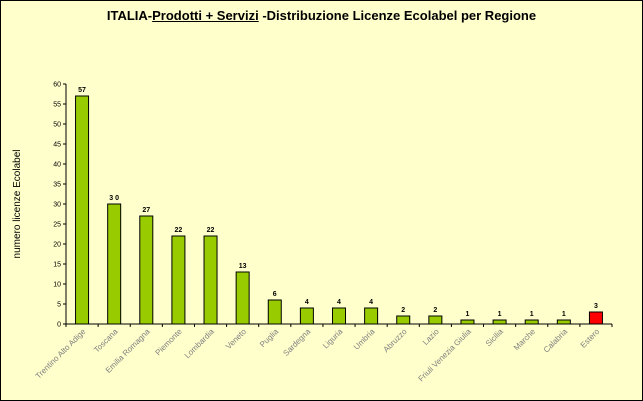 This screenshot has height=401, width=643. Describe the element at coordinates (333, 339) in the screenshot. I see `x-tick-label: Liguria` at that location.